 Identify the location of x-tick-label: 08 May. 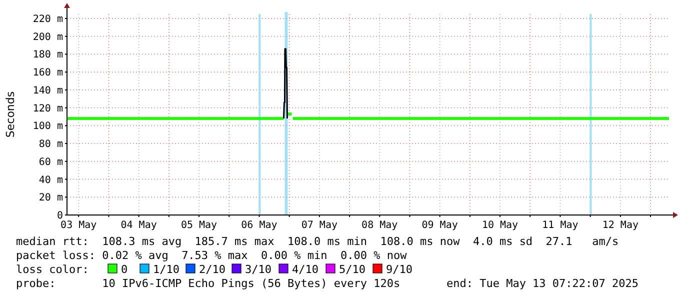
(380, 225).